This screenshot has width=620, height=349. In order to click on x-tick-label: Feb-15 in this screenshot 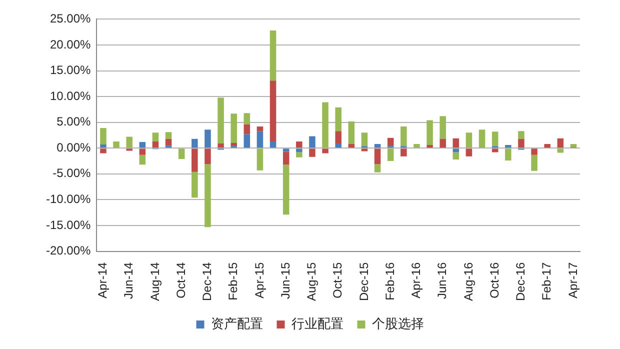, I will do `click(233, 281)`.